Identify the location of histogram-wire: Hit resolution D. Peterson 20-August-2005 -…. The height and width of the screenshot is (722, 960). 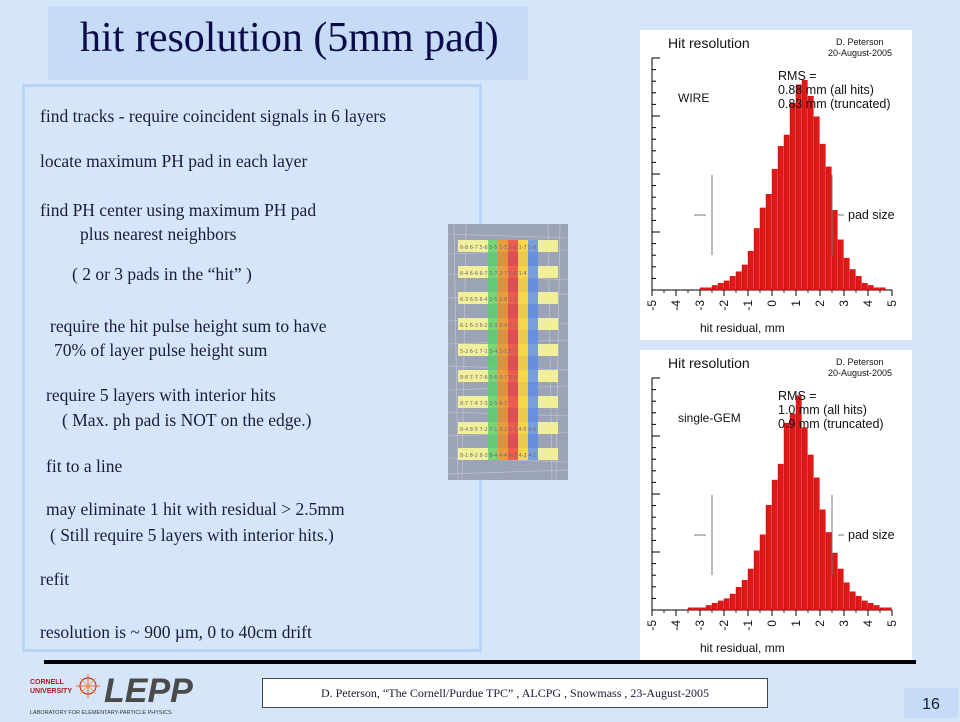
(776, 185).